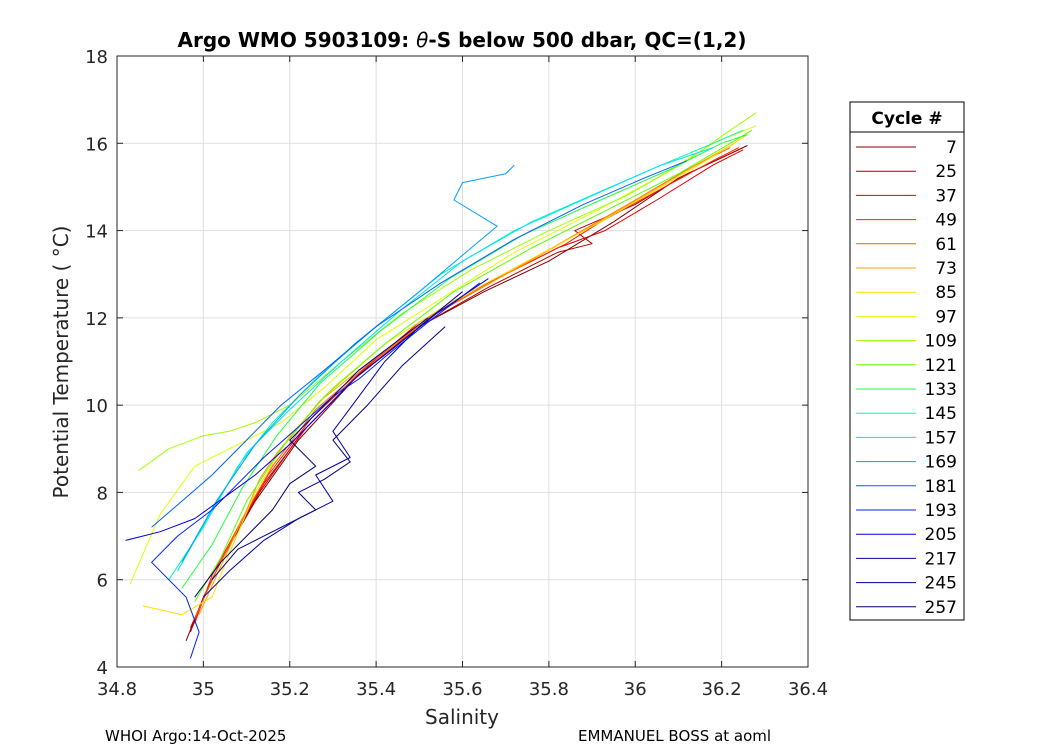 This screenshot has width=1050, height=750. I want to click on legend-label-145: 145, so click(941, 414).